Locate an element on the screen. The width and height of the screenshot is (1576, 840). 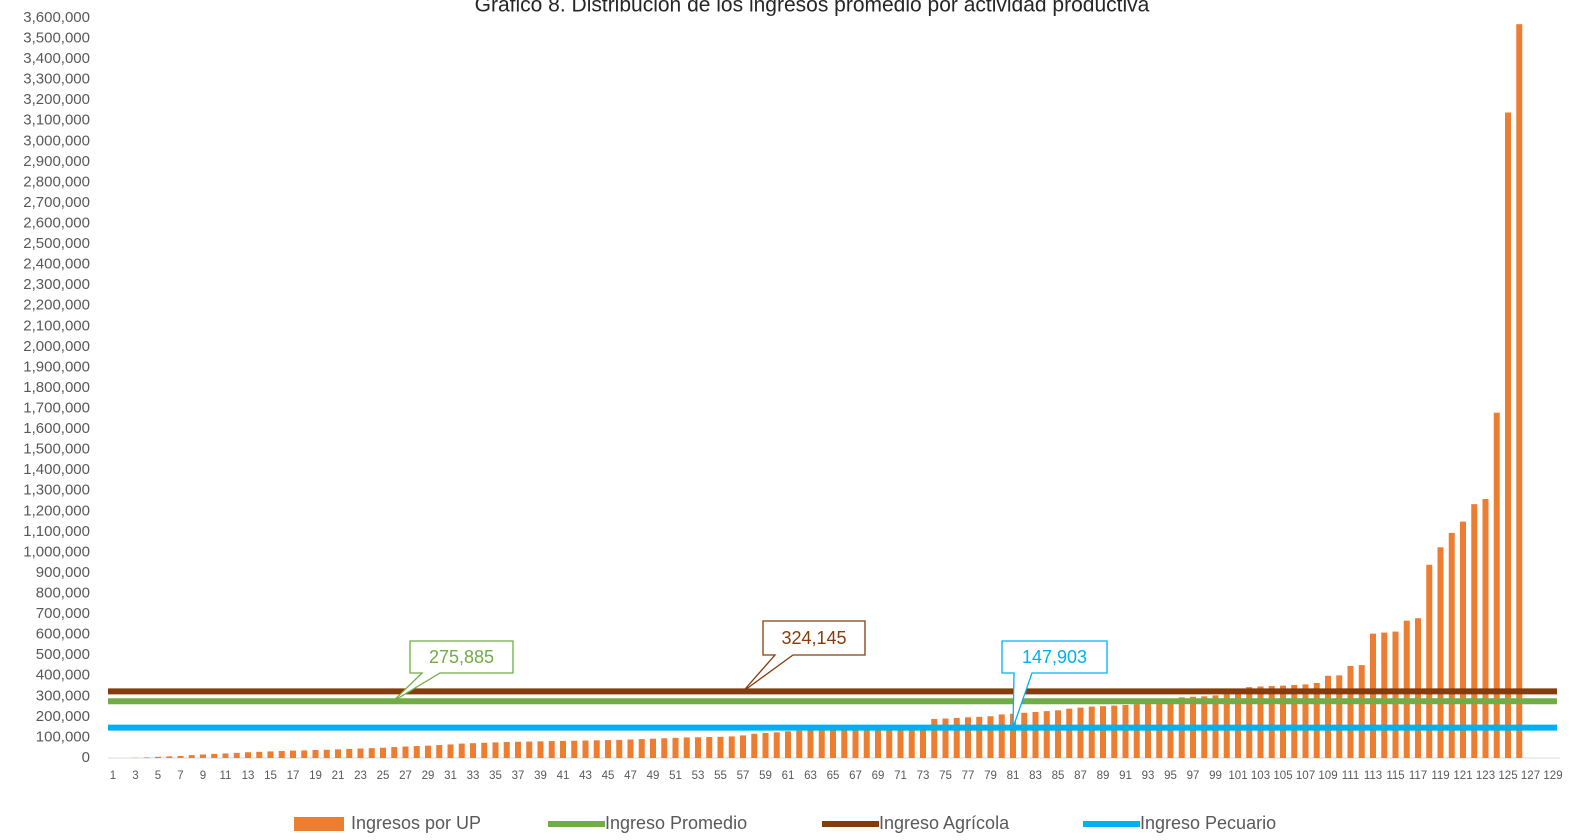
legend-label: Ingreso Promedio is located at coordinates (676, 823).